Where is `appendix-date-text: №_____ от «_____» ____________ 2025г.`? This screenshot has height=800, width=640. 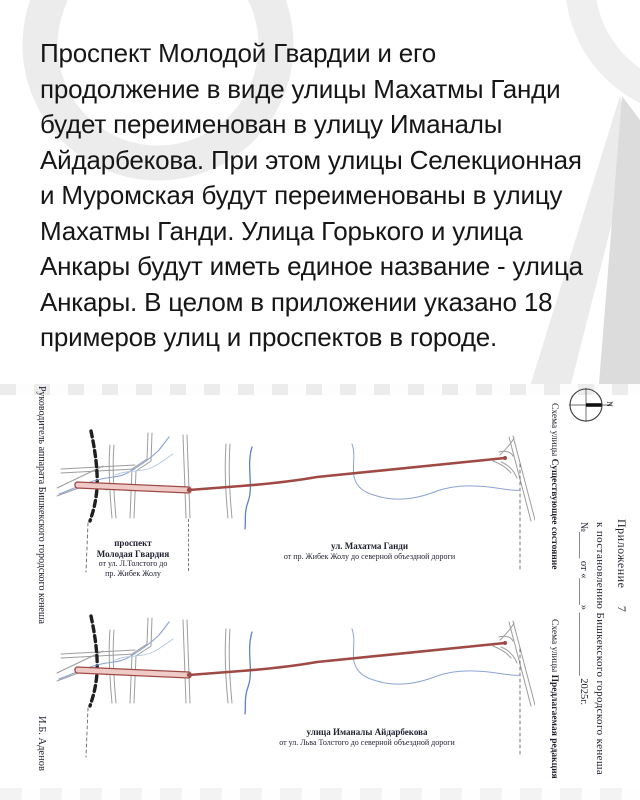
appendix-date-text: №_____ от «_____» ____________ 2025г. is located at coordinates (583, 613).